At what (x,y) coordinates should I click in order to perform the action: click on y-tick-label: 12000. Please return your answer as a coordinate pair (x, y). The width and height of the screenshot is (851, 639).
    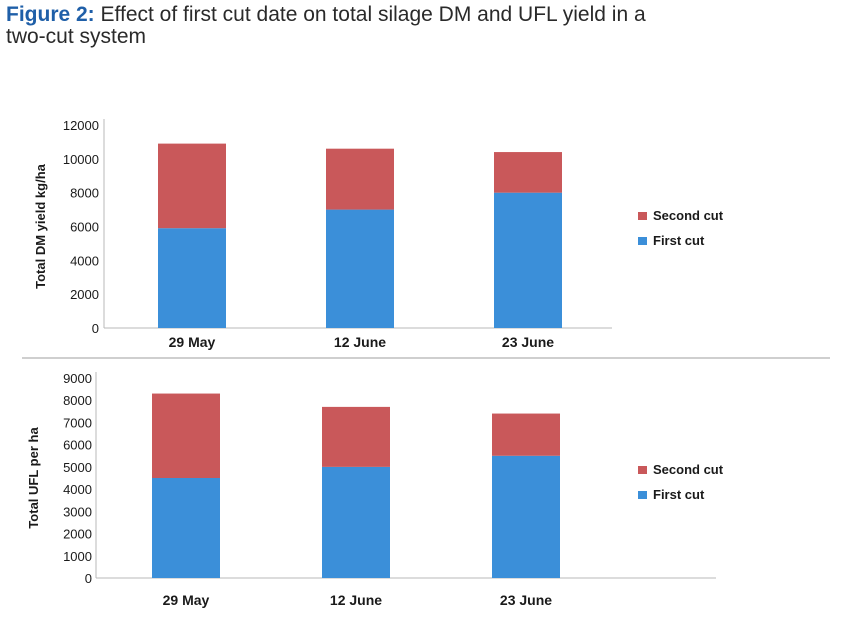
    Looking at the image, I should click on (81, 125).